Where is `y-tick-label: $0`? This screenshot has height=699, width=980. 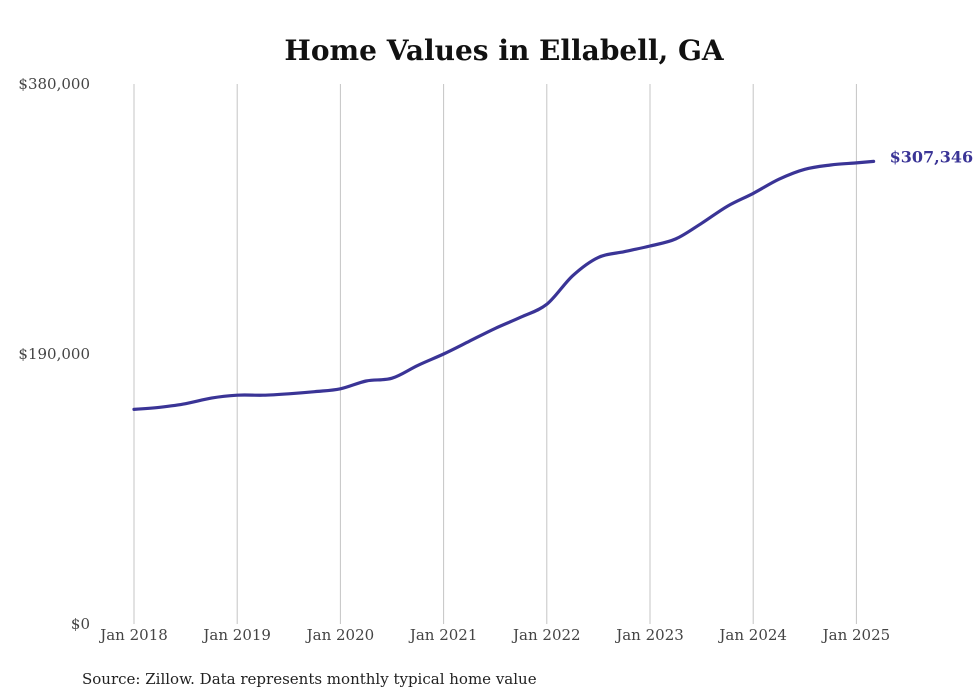 y-tick-label: $0 is located at coordinates (80, 624).